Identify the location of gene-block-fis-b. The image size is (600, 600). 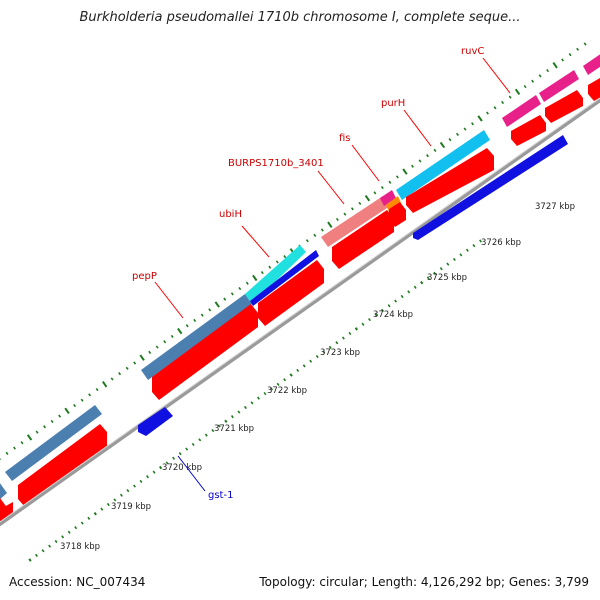
(393, 204).